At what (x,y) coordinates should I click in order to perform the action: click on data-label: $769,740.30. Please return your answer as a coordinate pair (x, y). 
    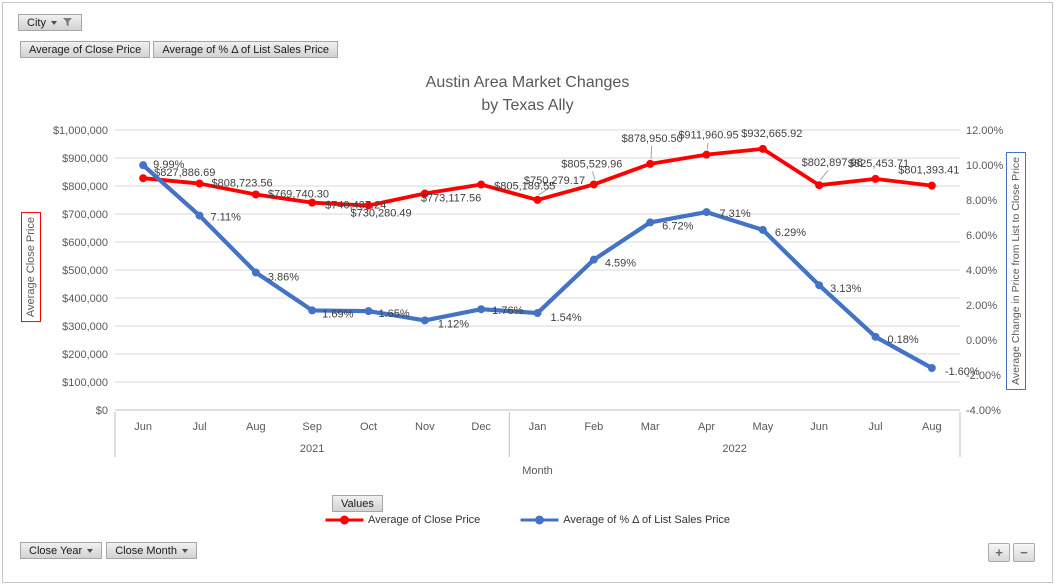
    Looking at the image, I should click on (298, 194).